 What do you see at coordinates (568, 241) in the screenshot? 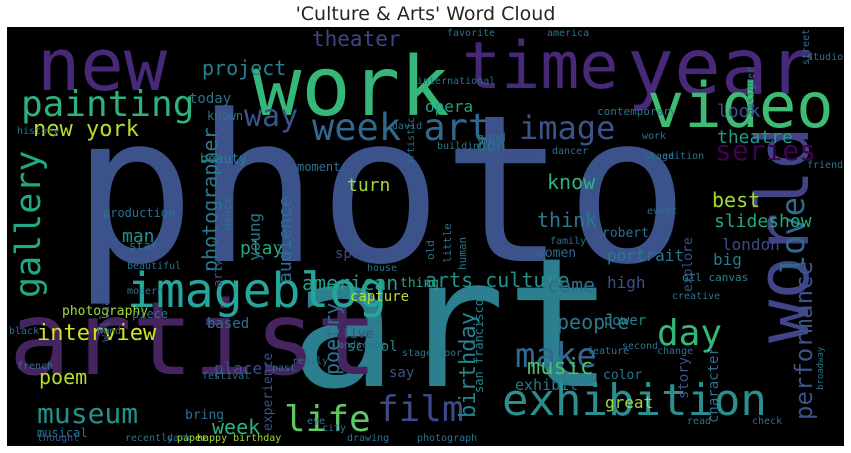
I see `cloud-word: family` at bounding box center [568, 241].